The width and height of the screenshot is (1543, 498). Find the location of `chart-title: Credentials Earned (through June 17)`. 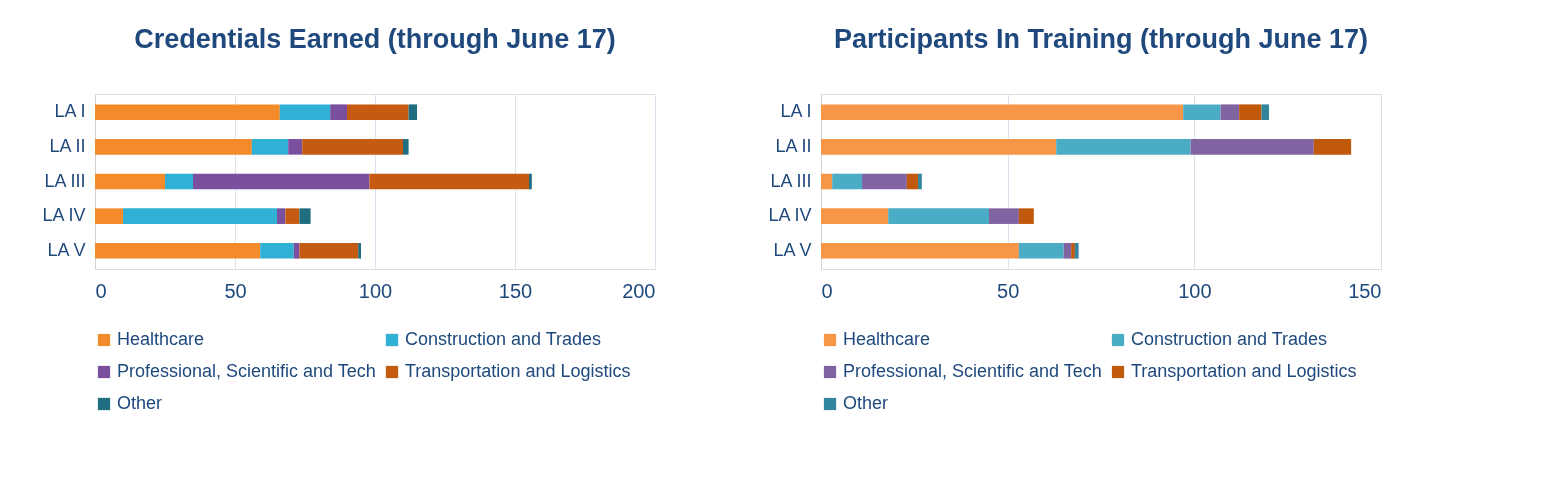

chart-title: Credentials Earned (through June 17) is located at coordinates (375, 39).